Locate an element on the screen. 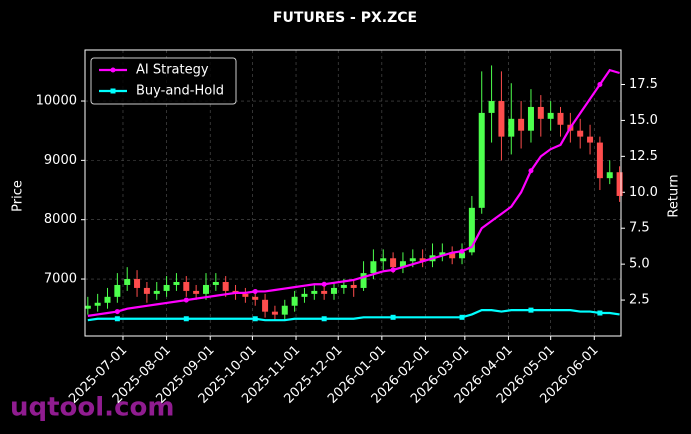 The image size is (691, 434). y-tick-label: 9000 is located at coordinates (60, 160).